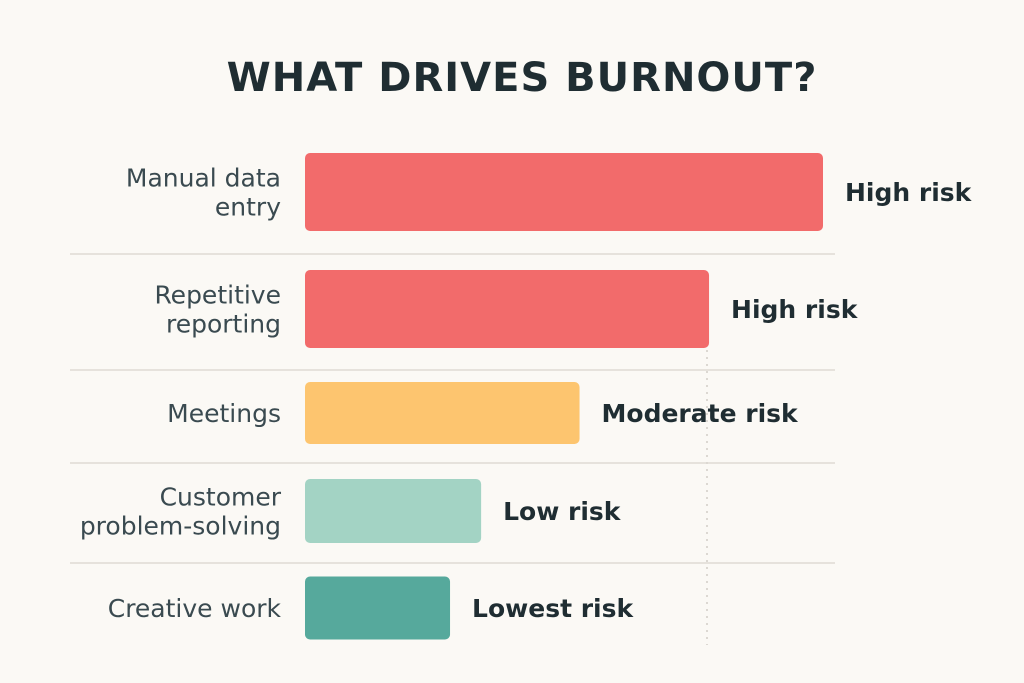  What do you see at coordinates (217, 310) in the screenshot?
I see `category-label: Repetitive reporting` at bounding box center [217, 310].